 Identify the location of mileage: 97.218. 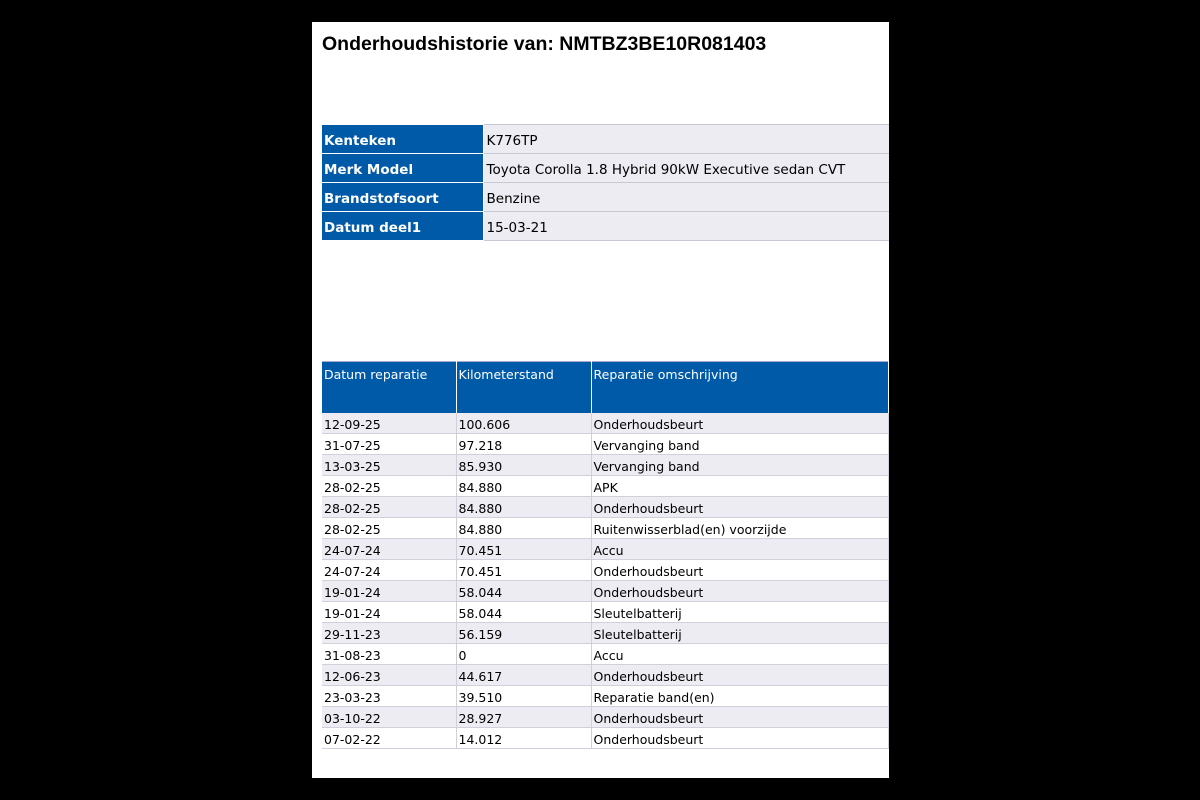
(524, 444).